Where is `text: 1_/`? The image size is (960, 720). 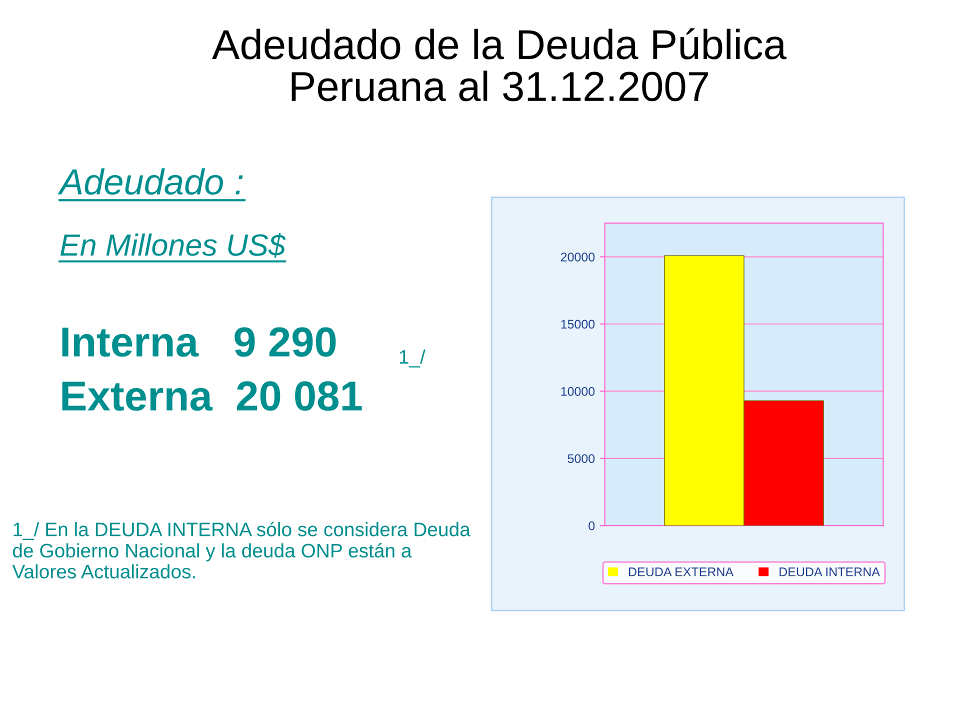
text: 1_/ is located at coordinates (413, 359).